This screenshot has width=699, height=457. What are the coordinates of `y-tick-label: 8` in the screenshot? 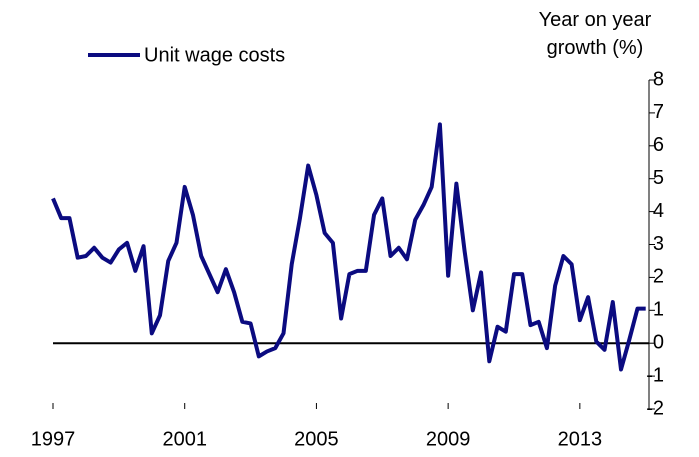 It's located at (658, 79).